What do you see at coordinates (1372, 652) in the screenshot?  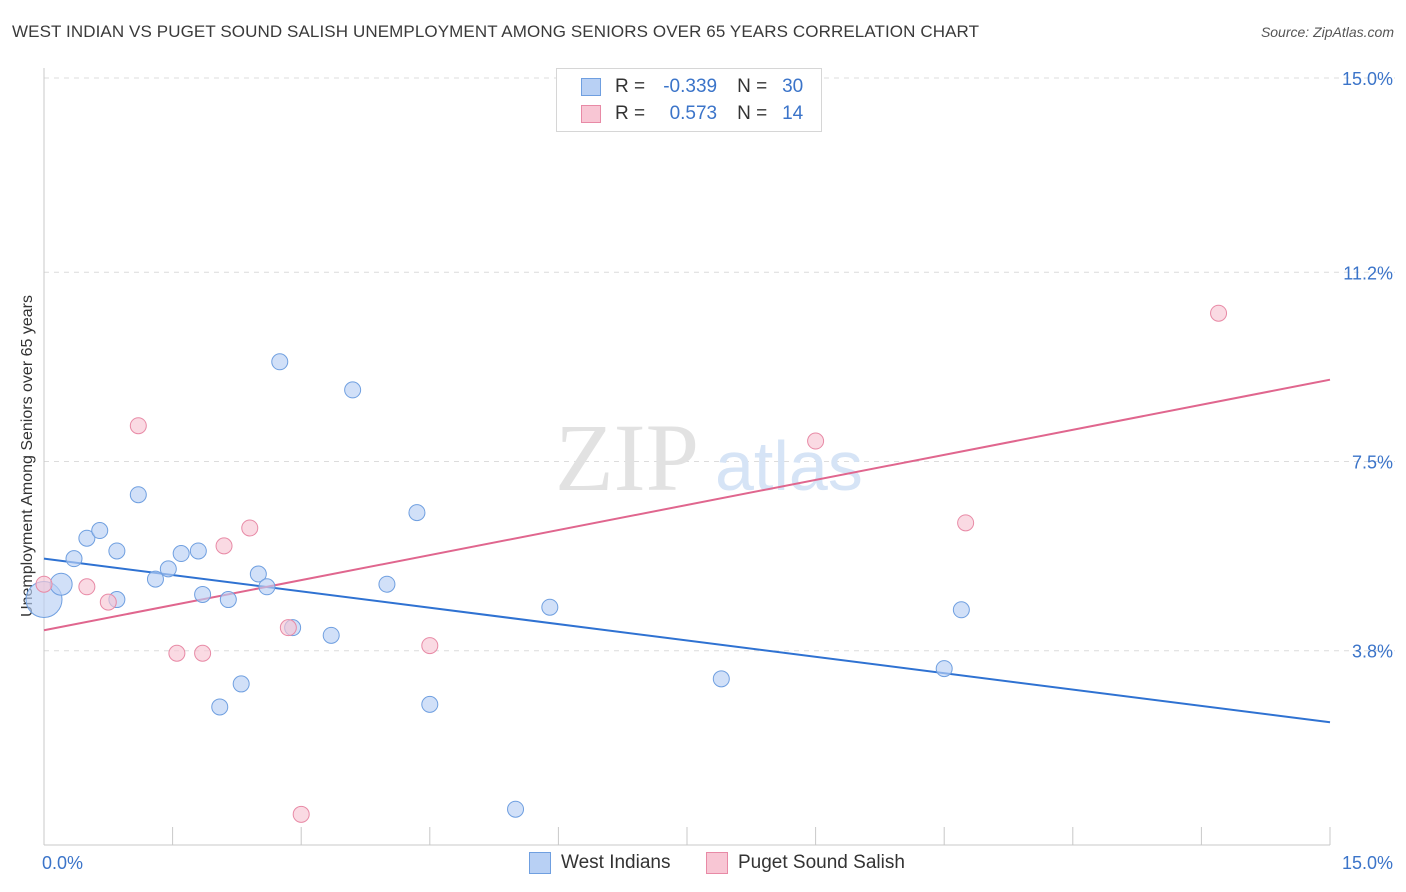 I see `y-tick-label: 3.8%` at bounding box center [1372, 652].